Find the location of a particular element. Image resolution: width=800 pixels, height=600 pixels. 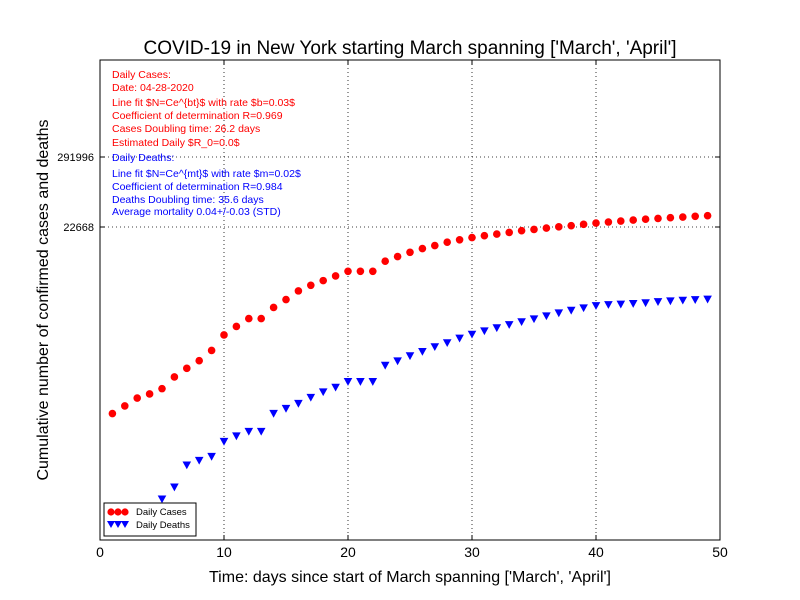

annotation-cases-1: Date: 04-28-2020 is located at coordinates (153, 88).